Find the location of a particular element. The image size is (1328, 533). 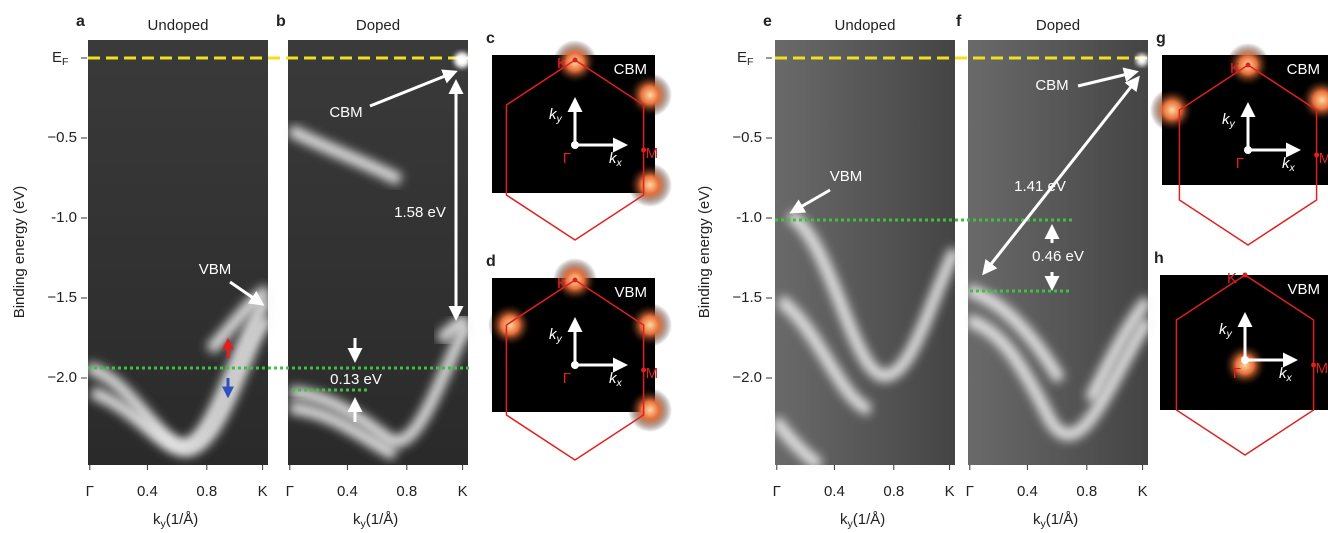

annotation: 1.41 eV is located at coordinates (1040, 186).